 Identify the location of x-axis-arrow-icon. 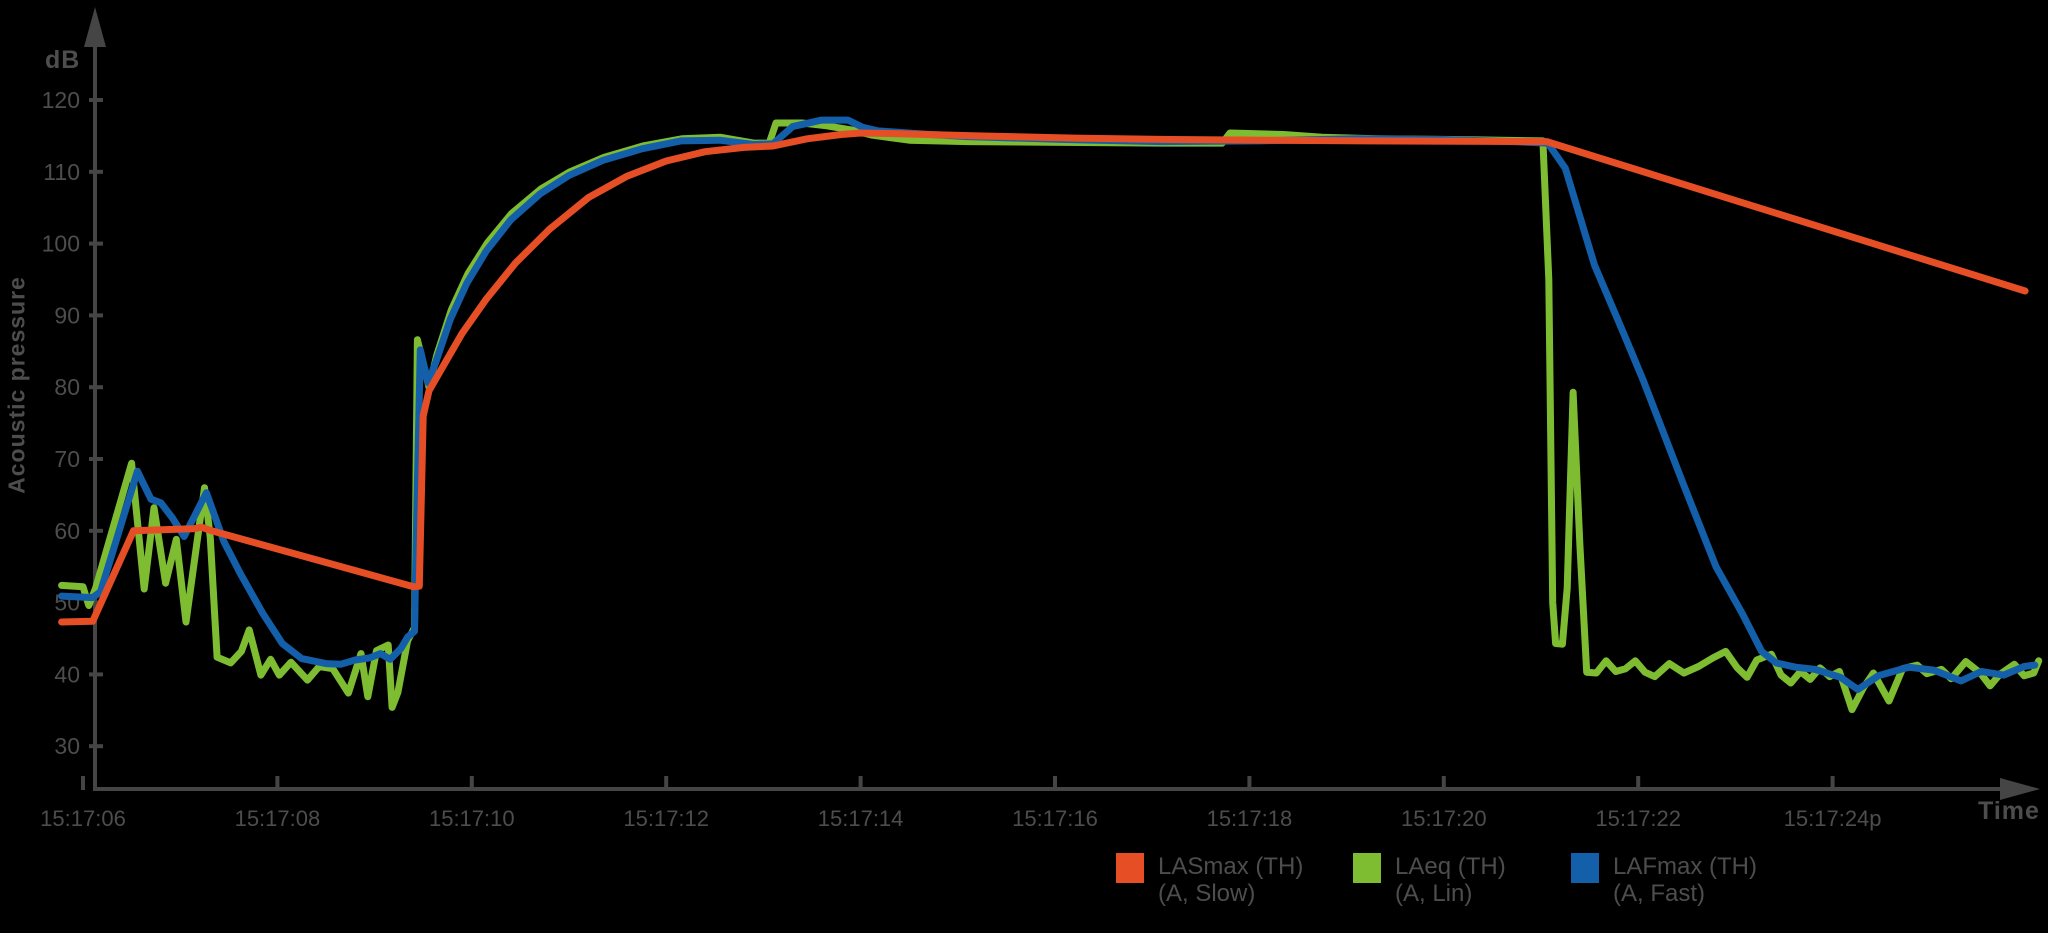
(2020, 789).